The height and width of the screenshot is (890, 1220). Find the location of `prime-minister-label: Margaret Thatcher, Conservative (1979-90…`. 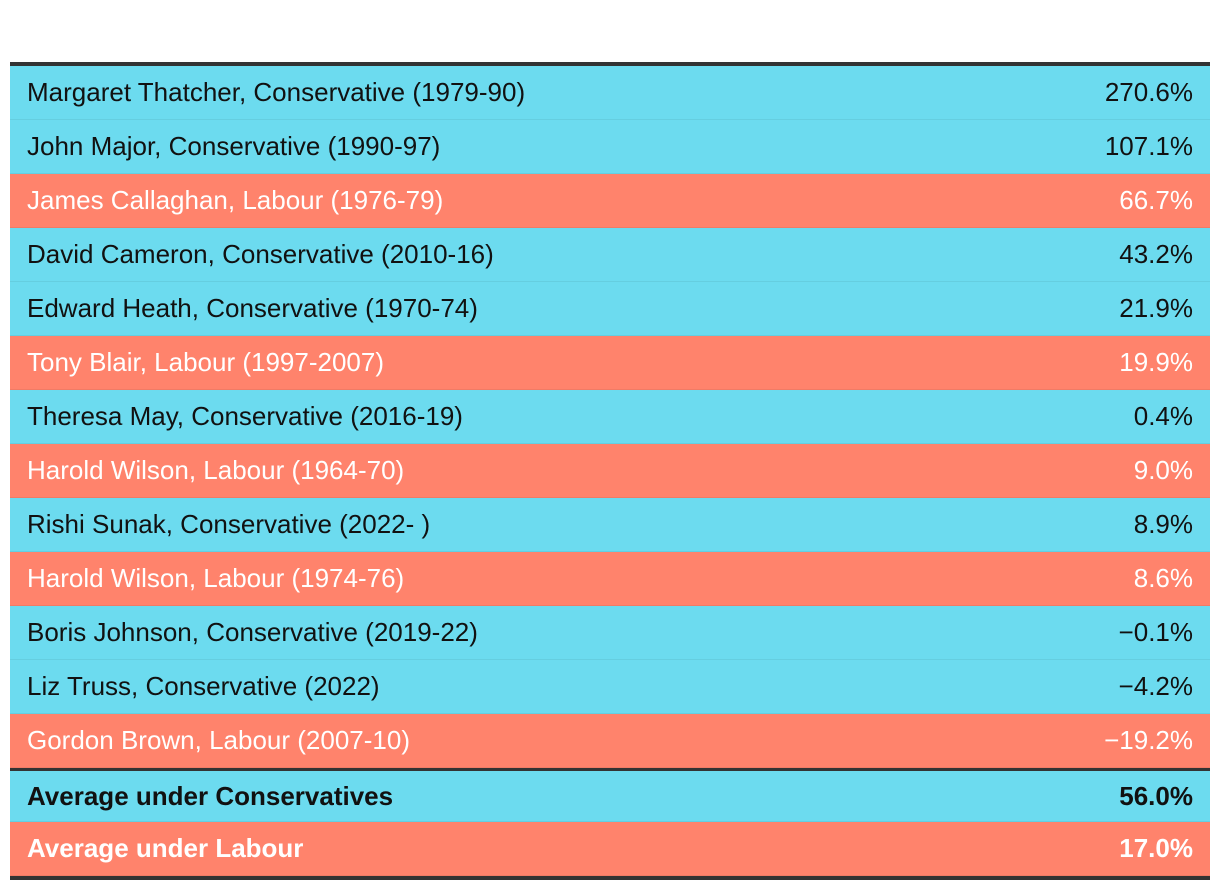

prime-minister-label: Margaret Thatcher, Conservative (1979-90… is located at coordinates (276, 92).